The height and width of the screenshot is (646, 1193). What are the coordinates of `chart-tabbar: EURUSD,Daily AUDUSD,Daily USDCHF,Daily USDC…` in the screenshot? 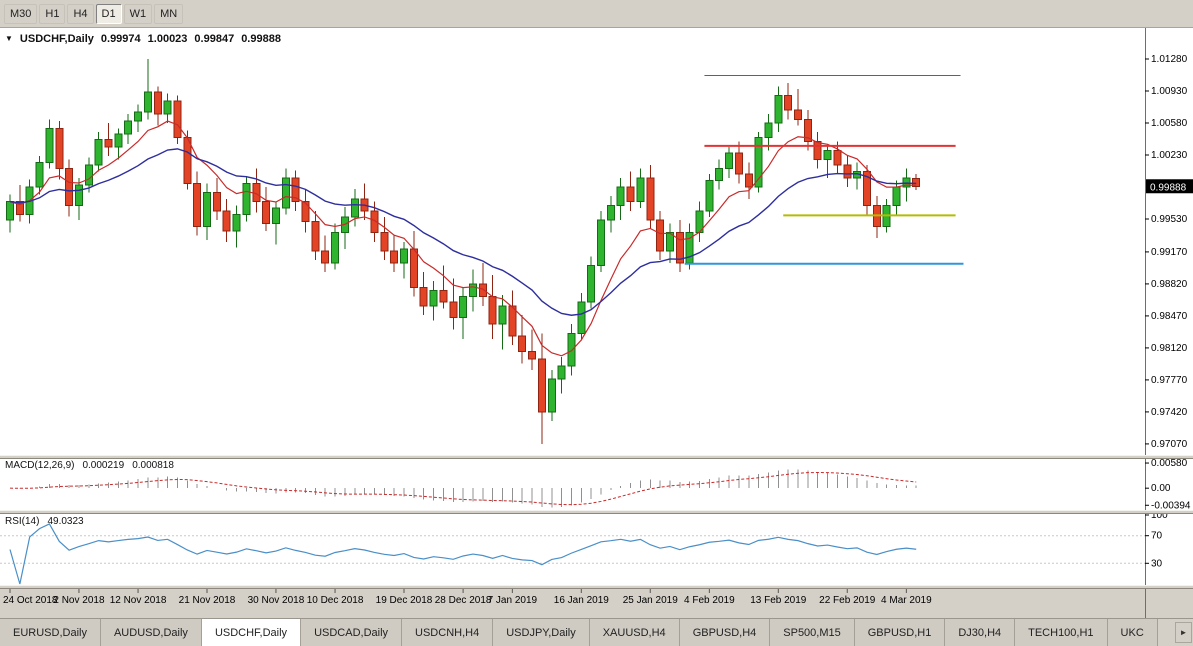 It's located at (596, 632).